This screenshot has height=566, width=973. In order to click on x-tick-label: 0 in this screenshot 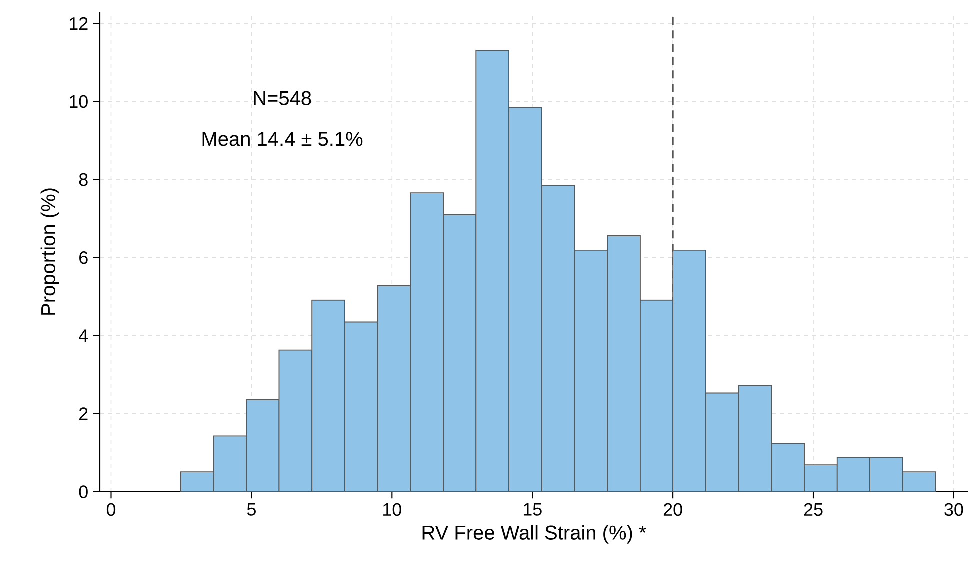, I will do `click(111, 509)`.